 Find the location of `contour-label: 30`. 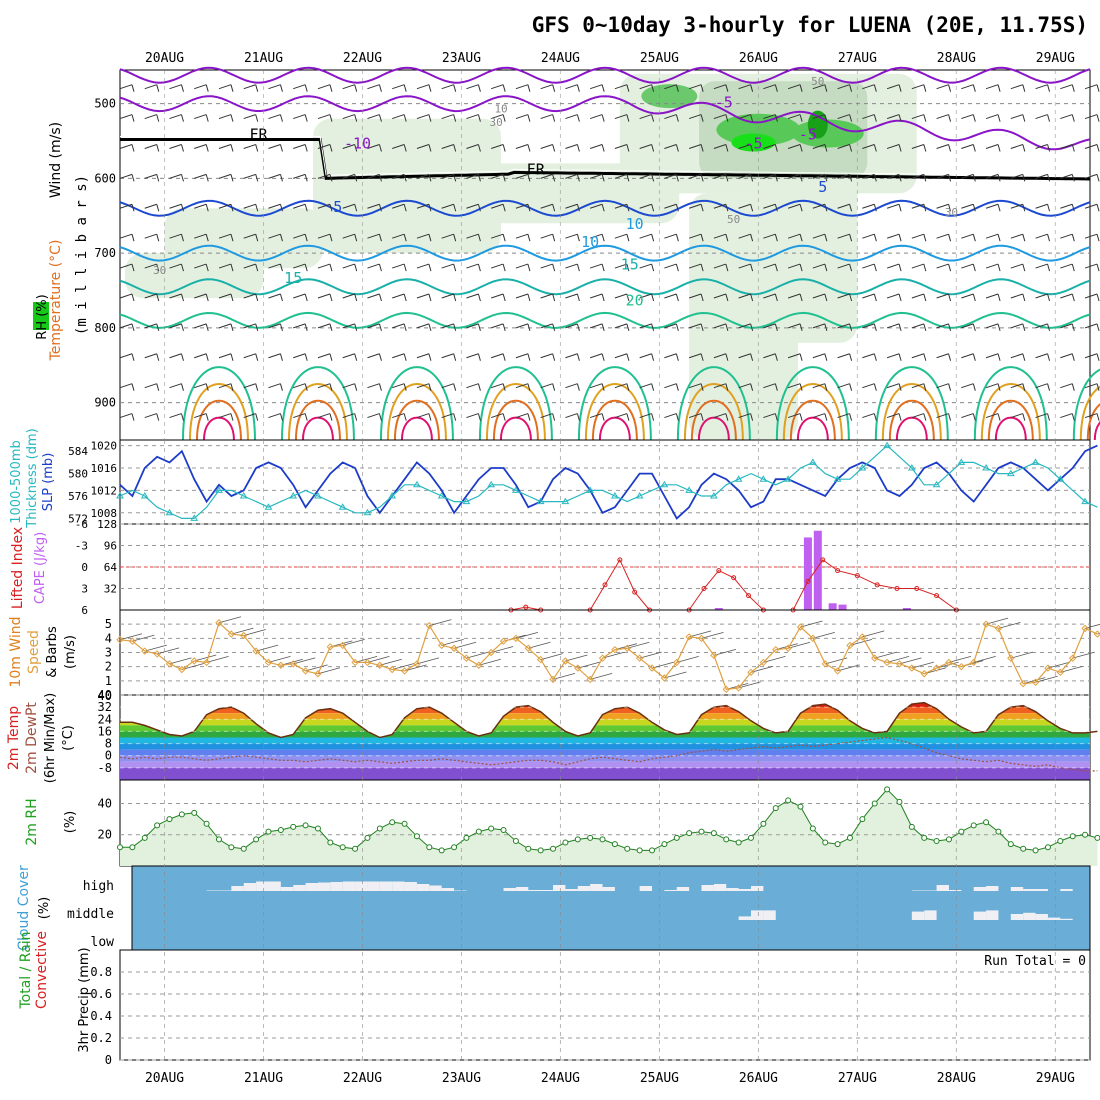

contour-label: 30 is located at coordinates (159, 270).